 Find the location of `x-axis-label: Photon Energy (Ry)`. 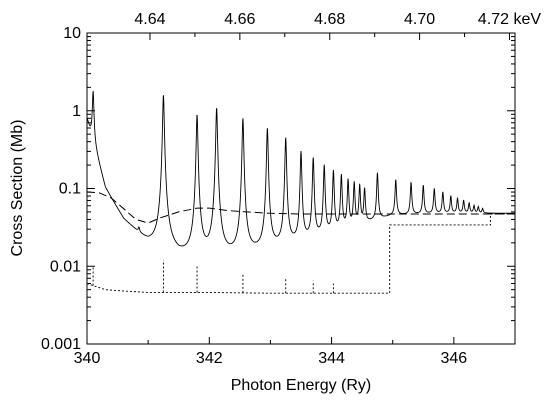

x-axis-label: Photon Energy (Ry) is located at coordinates (301, 385).